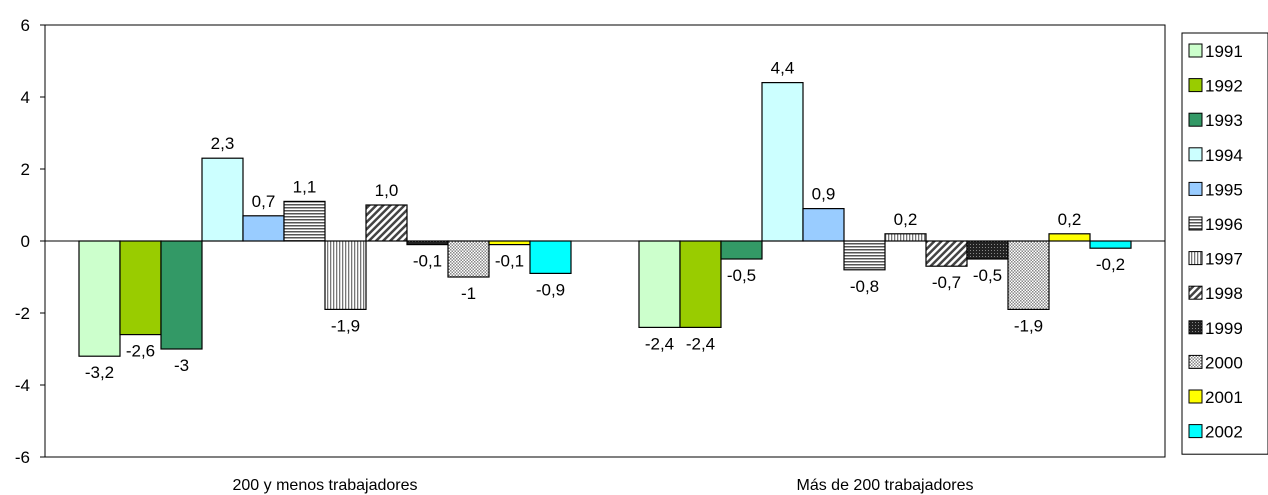 Image resolution: width=1268 pixels, height=495 pixels. What do you see at coordinates (263, 228) in the screenshot?
I see `bar-1995-small` at bounding box center [263, 228].